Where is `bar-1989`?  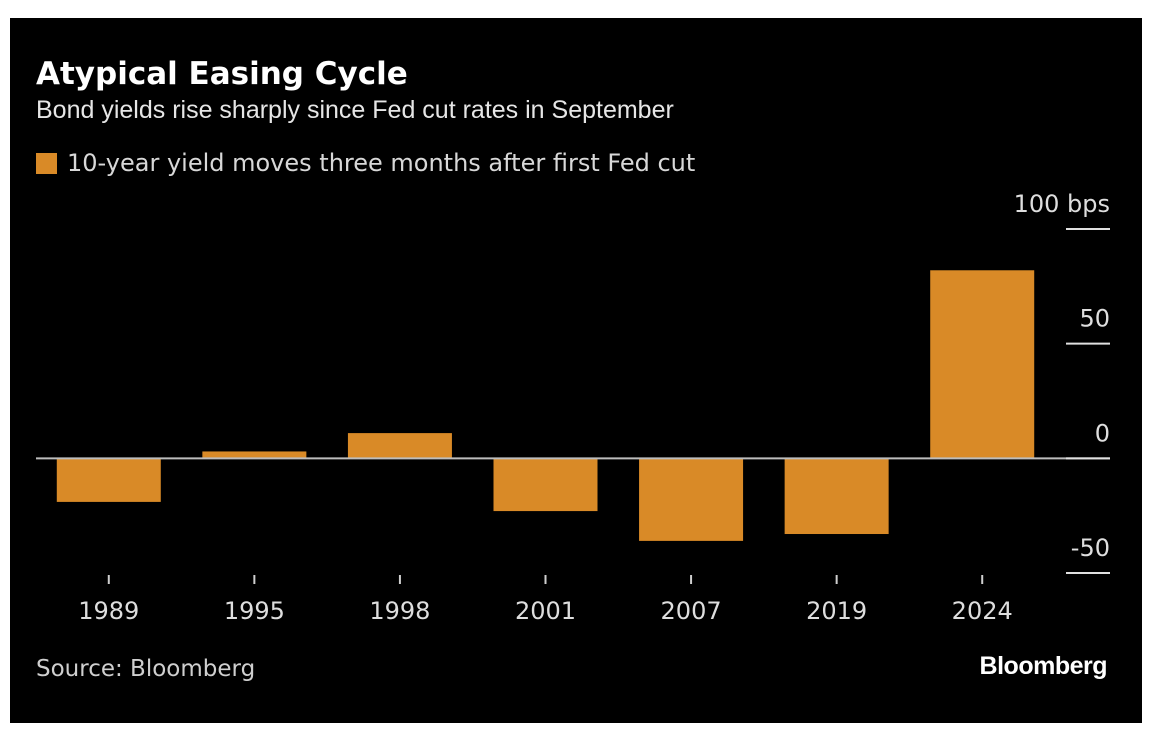 bar-1989 is located at coordinates (108, 480).